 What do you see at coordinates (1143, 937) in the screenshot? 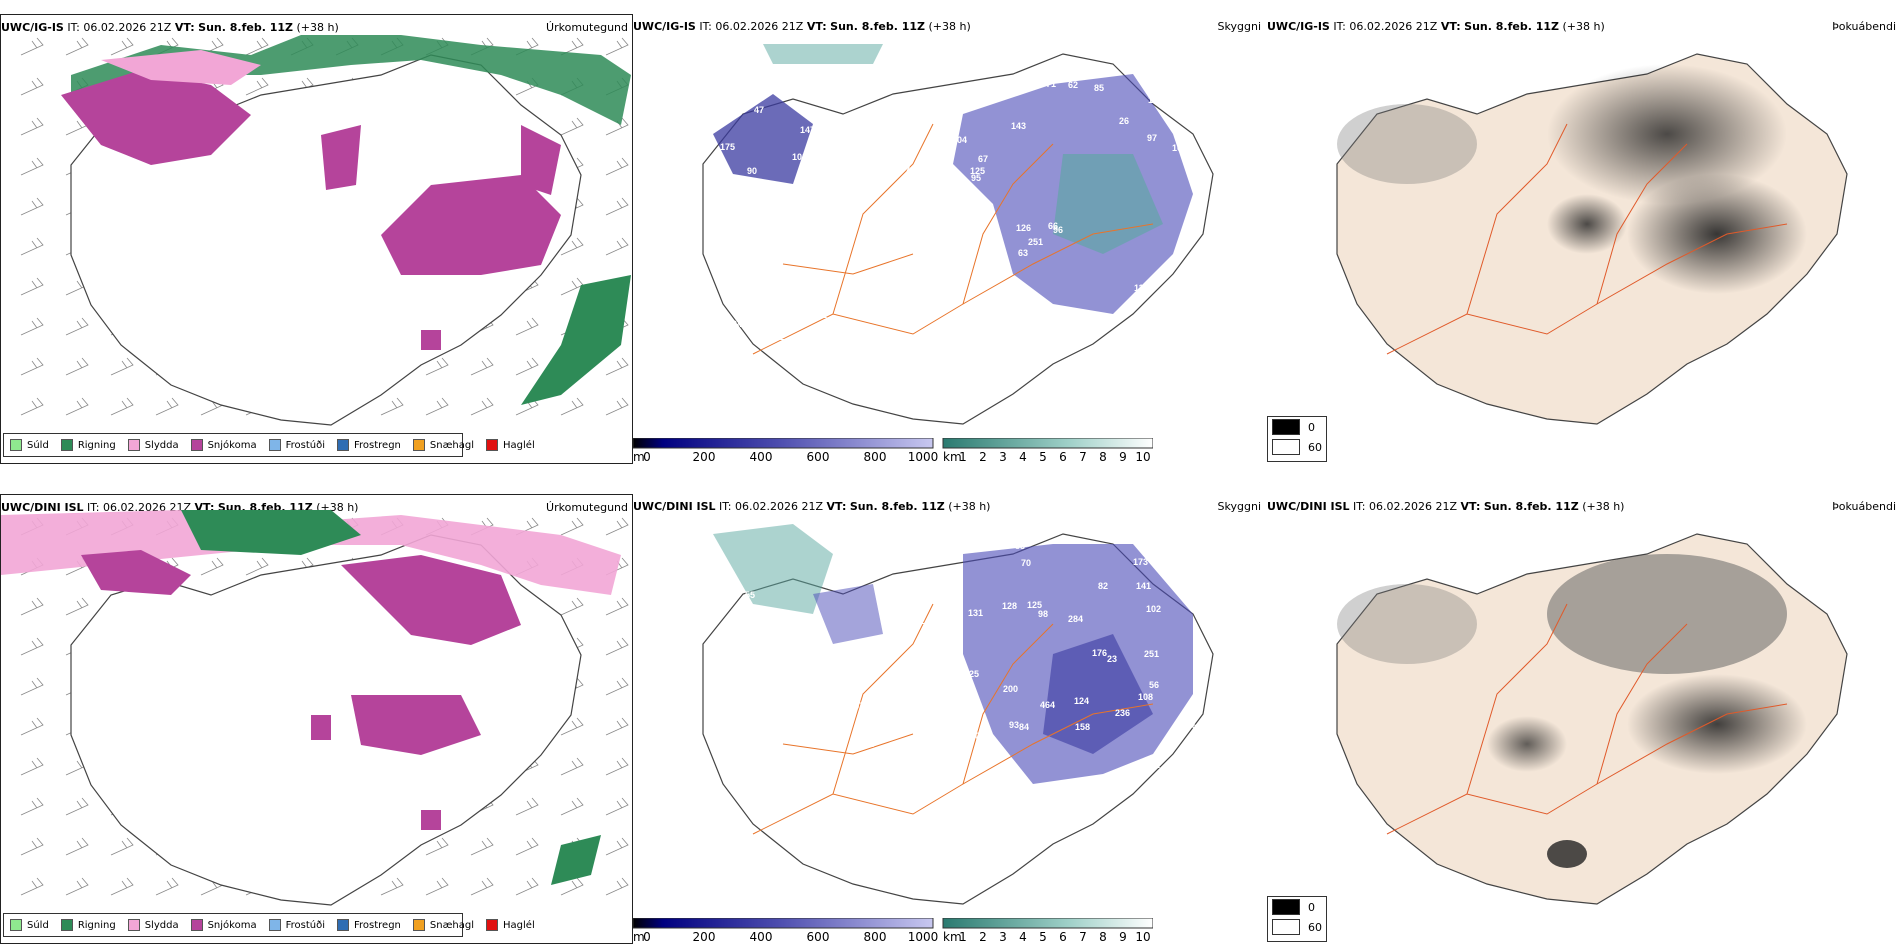
I see `tick-label: 10` at bounding box center [1143, 937].